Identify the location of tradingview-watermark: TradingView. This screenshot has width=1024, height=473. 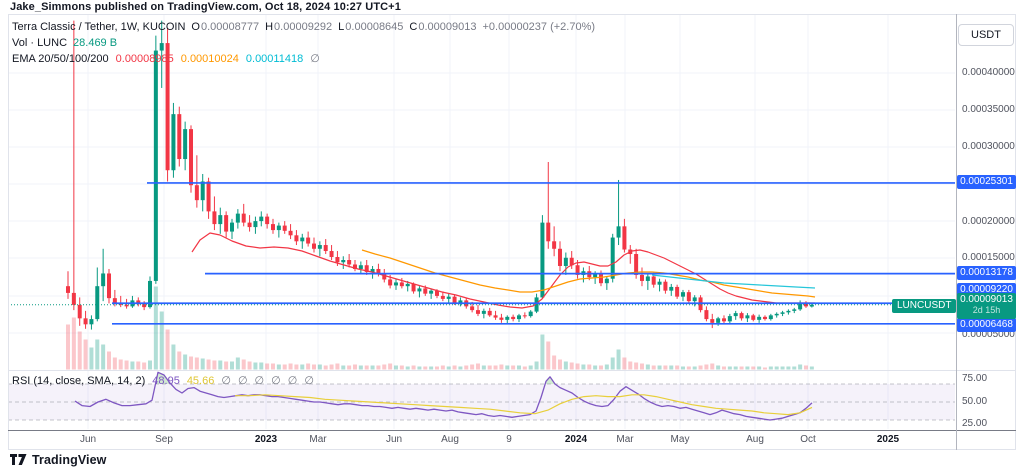
(58, 459).